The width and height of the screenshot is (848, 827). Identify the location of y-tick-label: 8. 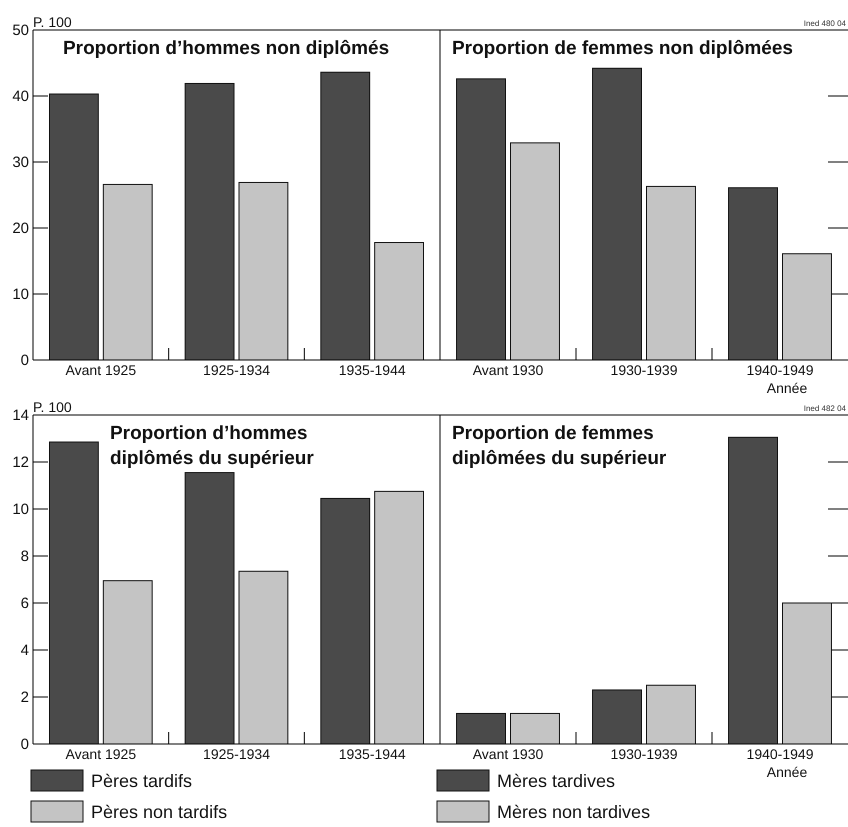
(24, 556).